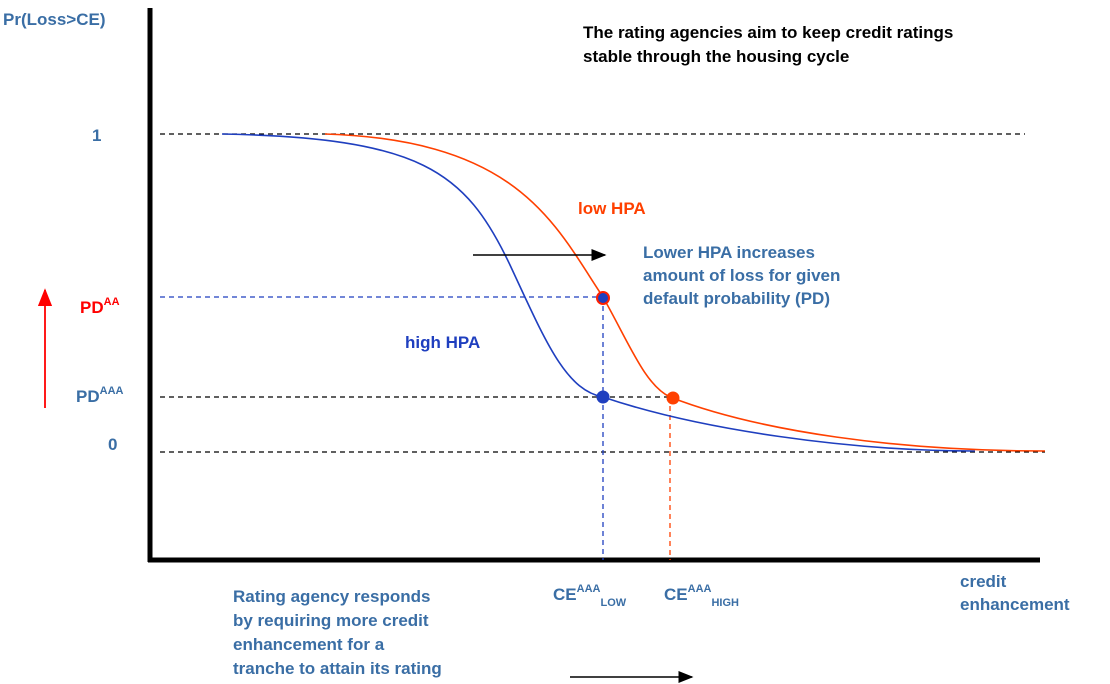 Image resolution: width=1110 pixels, height=684 pixels. What do you see at coordinates (96, 135) in the screenshot?
I see `tick-label: 1` at bounding box center [96, 135].